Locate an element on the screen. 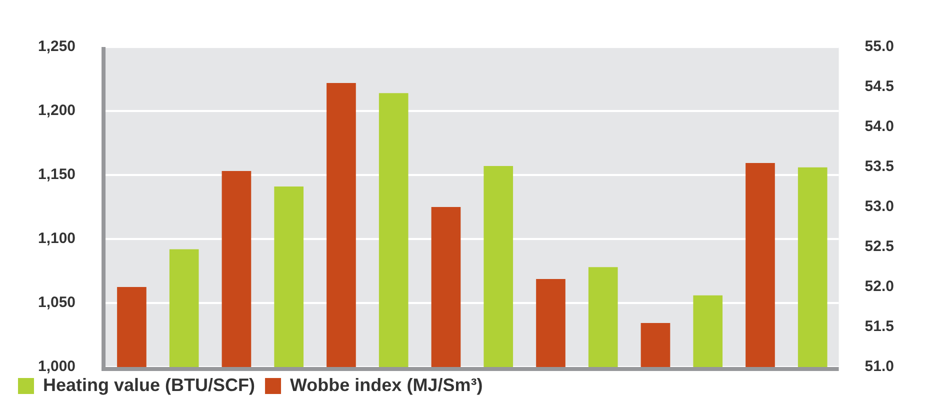 The height and width of the screenshot is (414, 928). y2-tick-label: 54.0 is located at coordinates (879, 127).